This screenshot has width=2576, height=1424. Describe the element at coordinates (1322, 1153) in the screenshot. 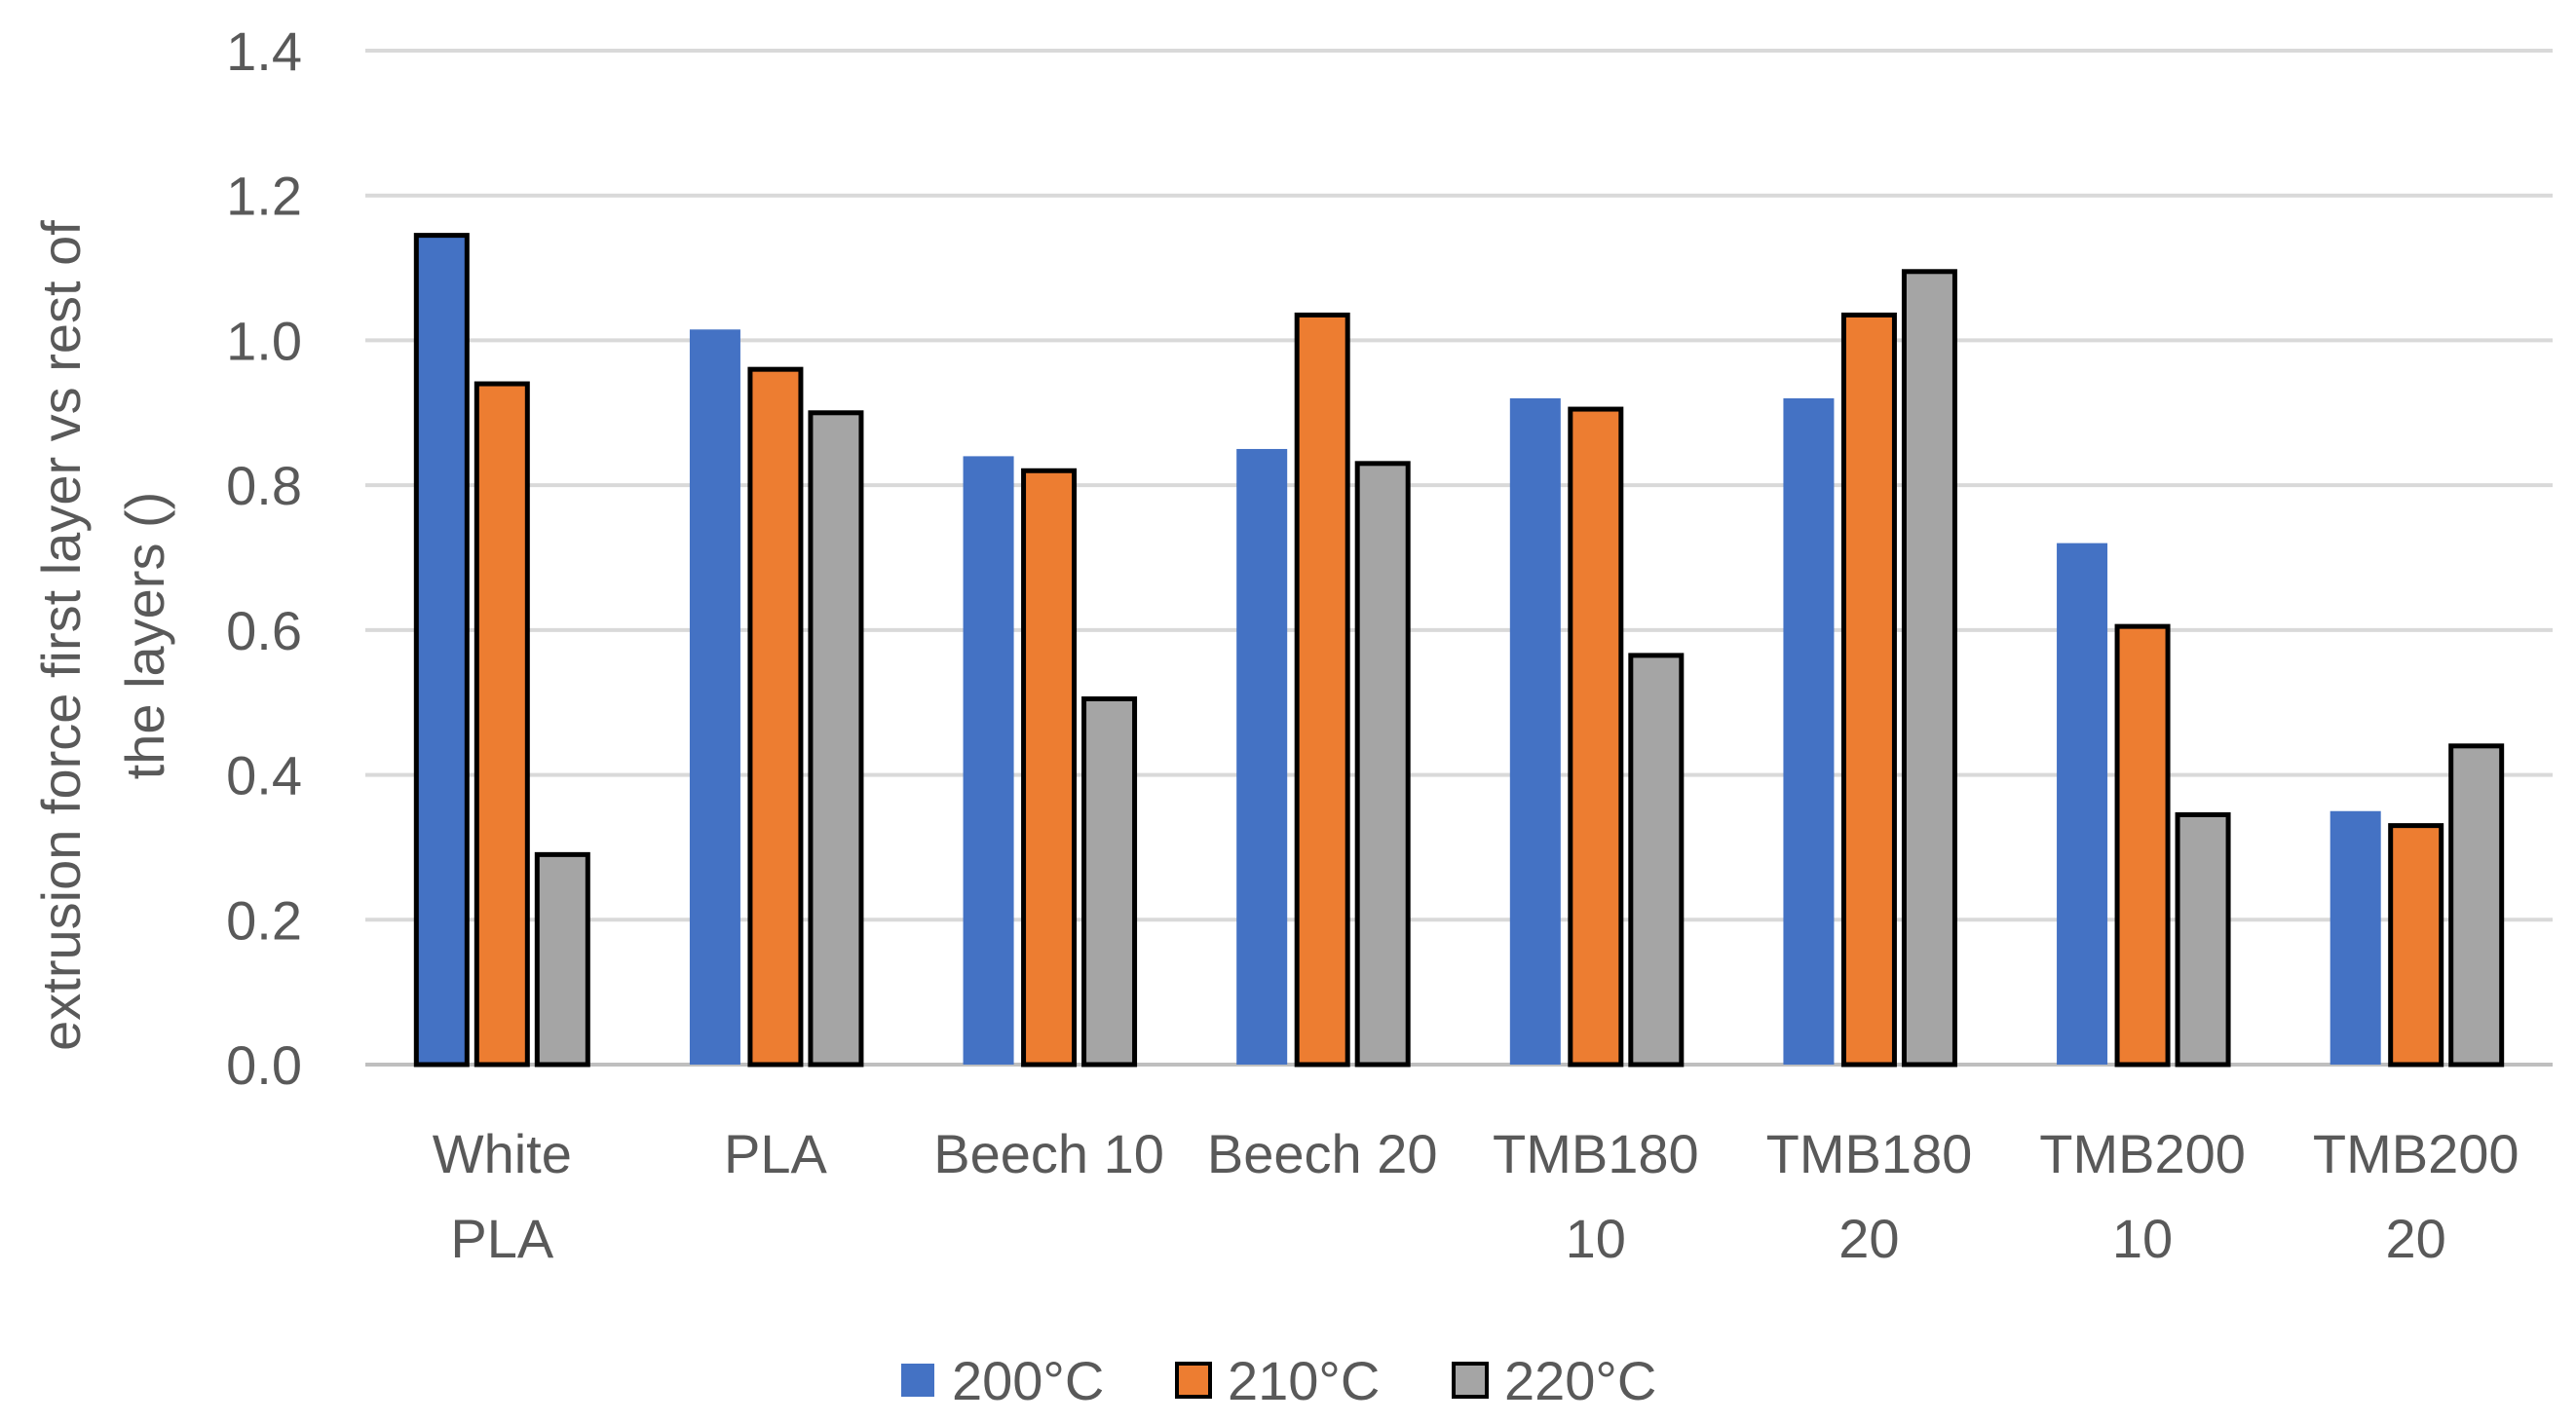

I see `x-category-label: Beech 20` at that location.